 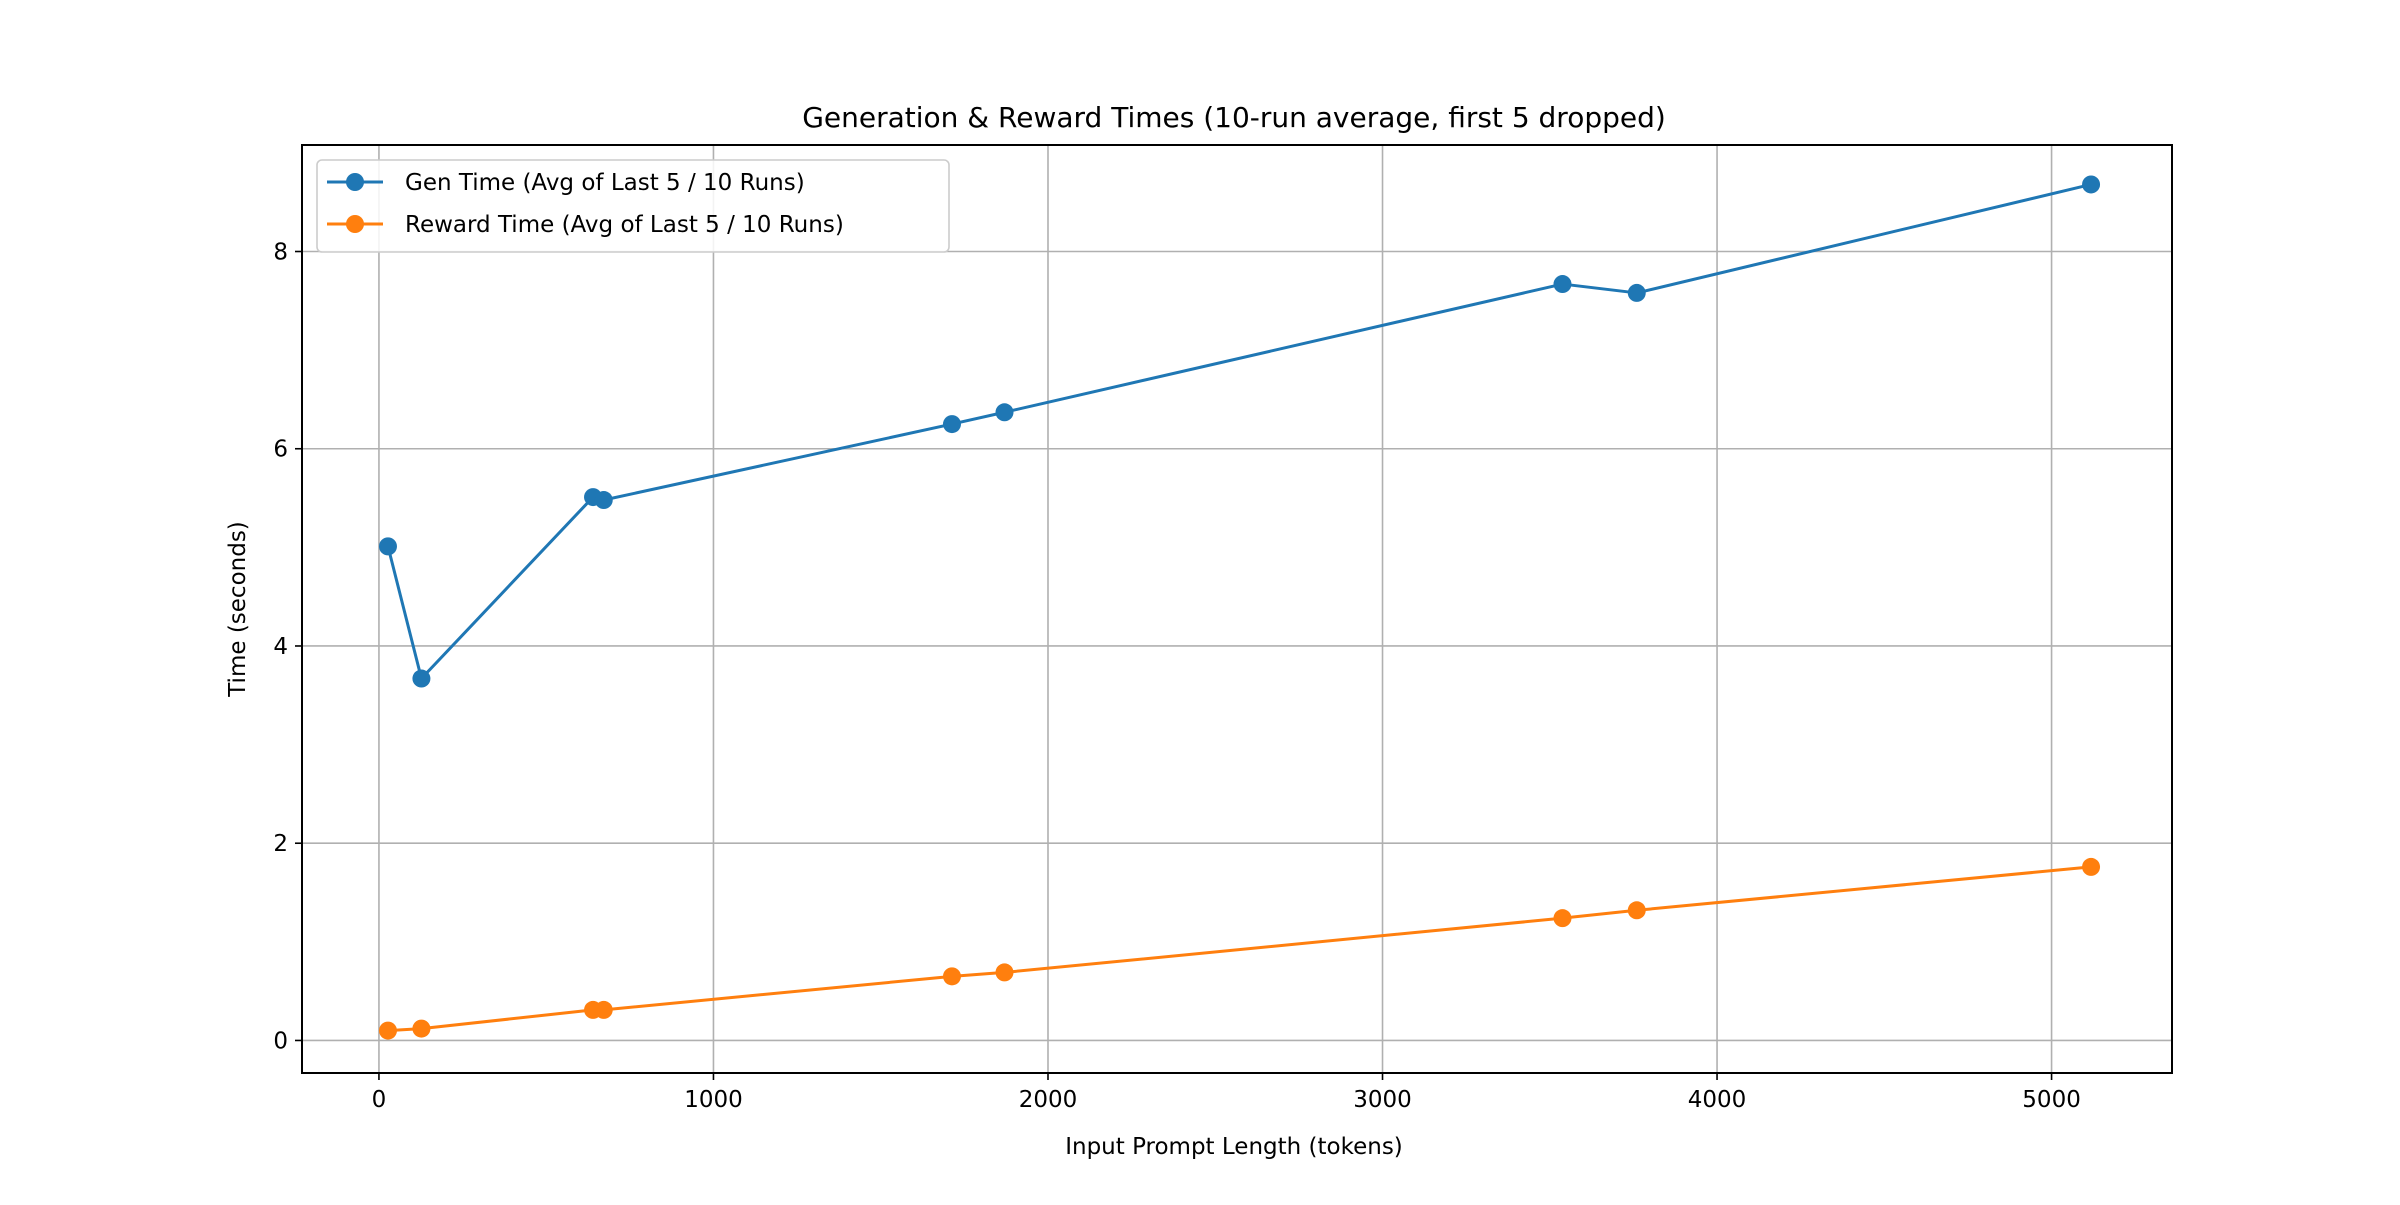 I want to click on x-axis-label: Input Prompt Length (tokens), so click(x=1234, y=1147).